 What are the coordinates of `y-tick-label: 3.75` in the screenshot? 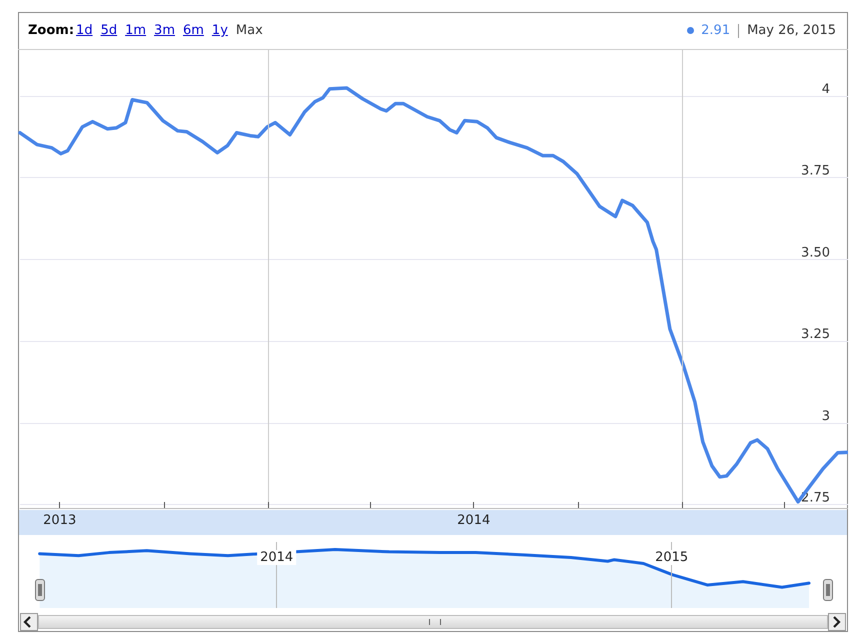 It's located at (815, 171).